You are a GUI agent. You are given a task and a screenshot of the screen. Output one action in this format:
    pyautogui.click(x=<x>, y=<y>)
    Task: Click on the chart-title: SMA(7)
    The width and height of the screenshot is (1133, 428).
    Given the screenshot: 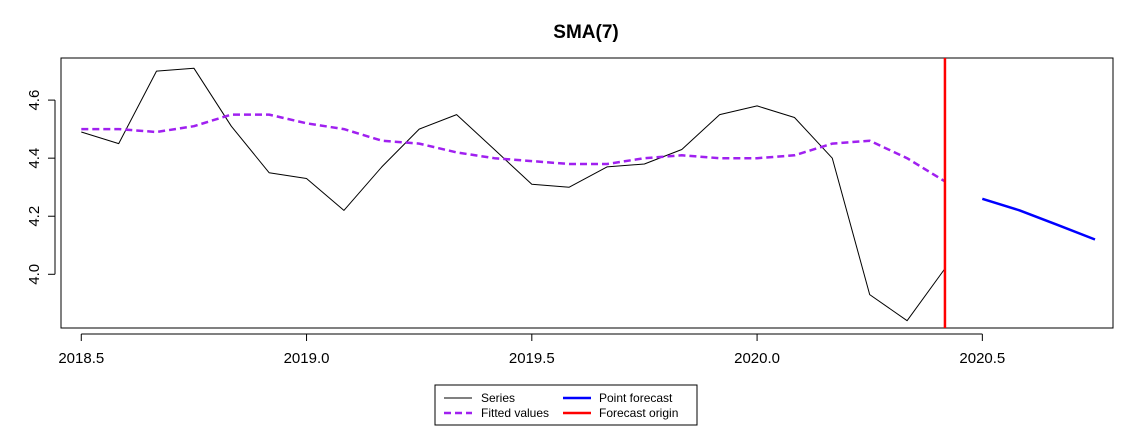 What is the action you would take?
    pyautogui.click(x=585, y=32)
    